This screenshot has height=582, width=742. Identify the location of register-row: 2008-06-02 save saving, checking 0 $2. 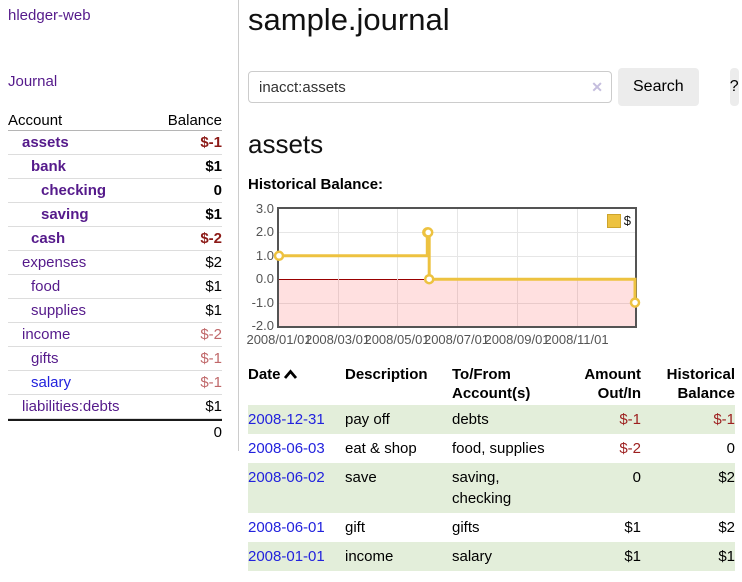
(491, 488).